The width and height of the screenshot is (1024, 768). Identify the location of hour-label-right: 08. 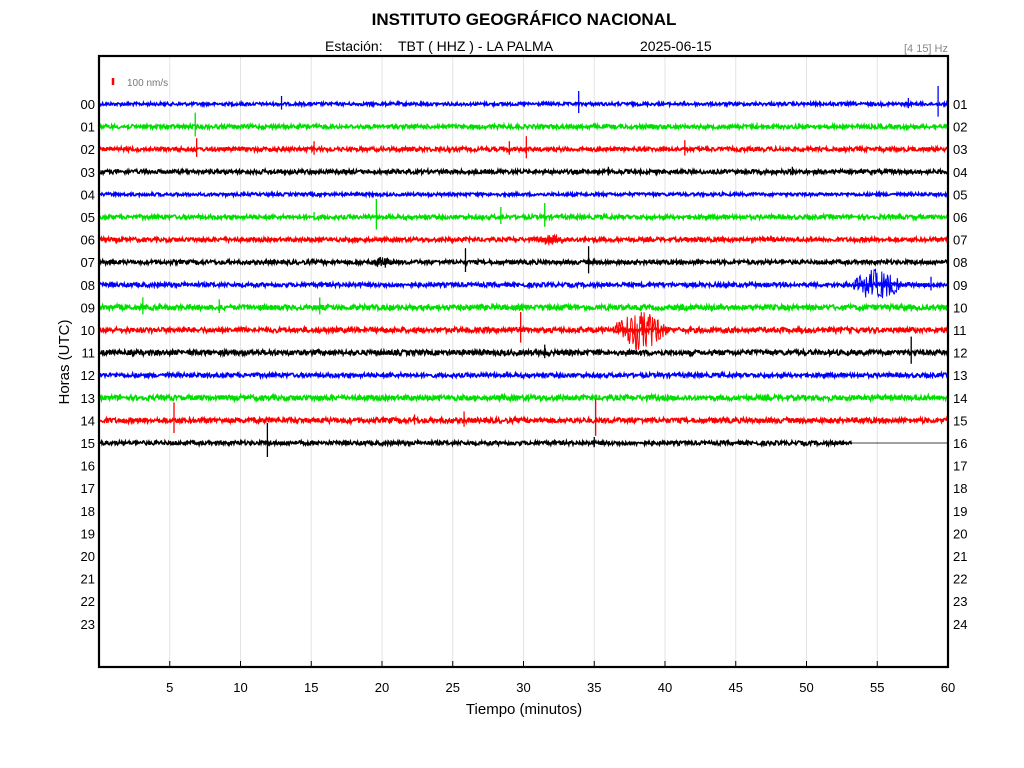
(960, 262).